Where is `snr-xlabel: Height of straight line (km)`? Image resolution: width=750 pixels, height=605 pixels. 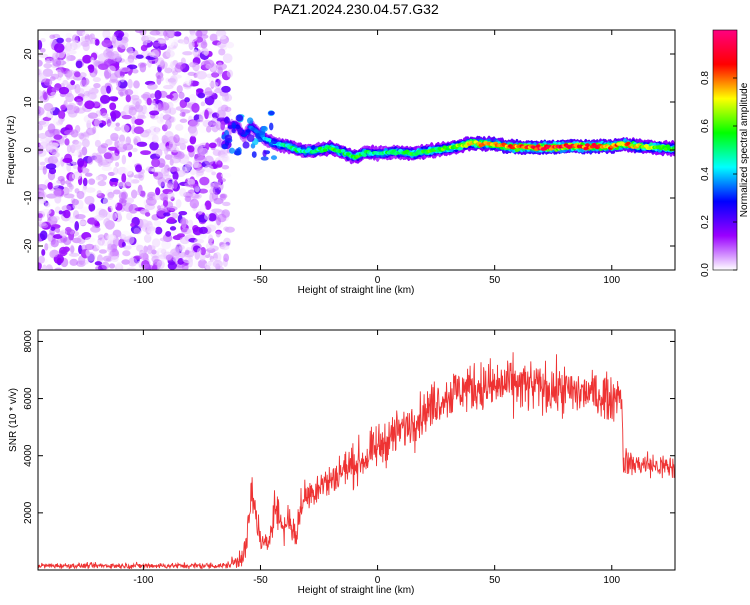 snr-xlabel: Height of straight line (km) is located at coordinates (356, 590).